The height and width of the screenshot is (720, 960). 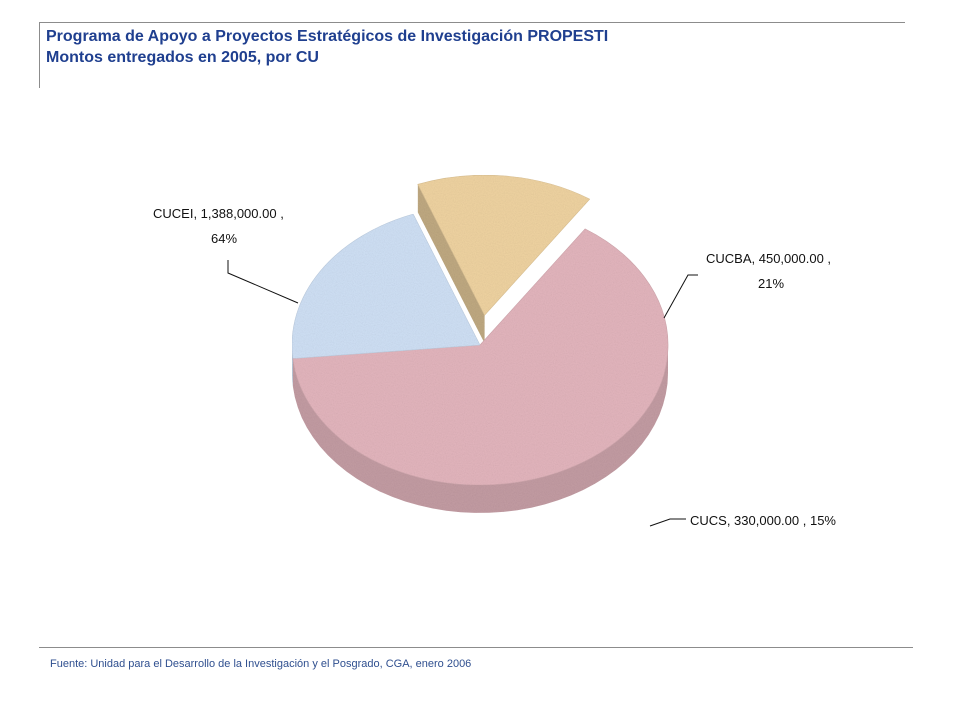 What do you see at coordinates (386, 286) in the screenshot?
I see `slice-cucba` at bounding box center [386, 286].